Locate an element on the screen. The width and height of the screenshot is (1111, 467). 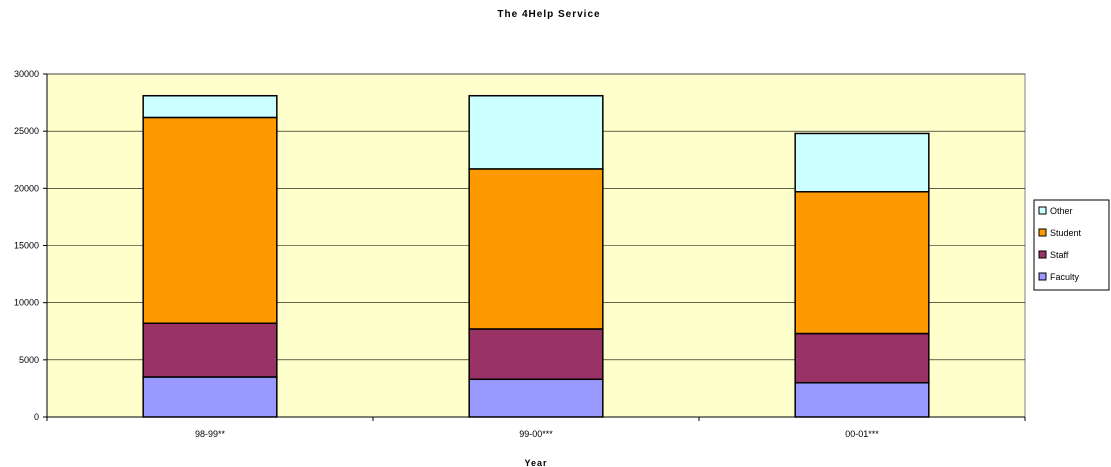
x-tick-label: 98-99** is located at coordinates (210, 434).